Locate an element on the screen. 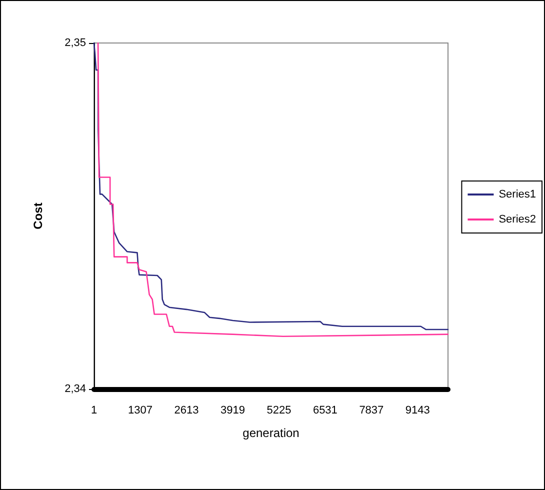  x-tick-label: 1 is located at coordinates (94, 410).